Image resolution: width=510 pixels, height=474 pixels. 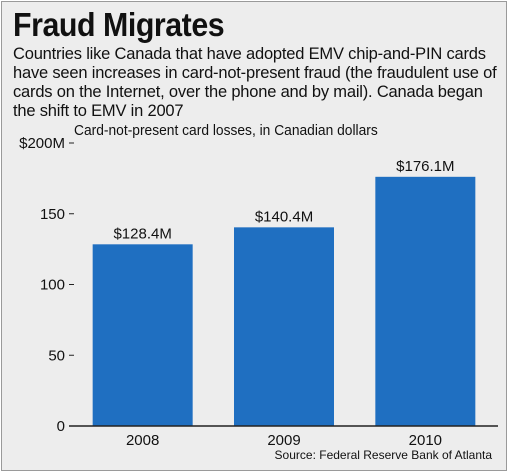 I want to click on data-label: $140.4M, so click(x=284, y=216).